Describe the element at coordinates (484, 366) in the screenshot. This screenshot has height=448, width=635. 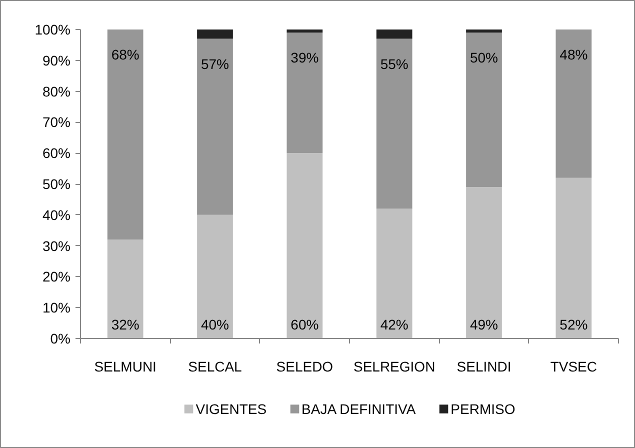
I see `x-tick-label: SELINDI` at that location.